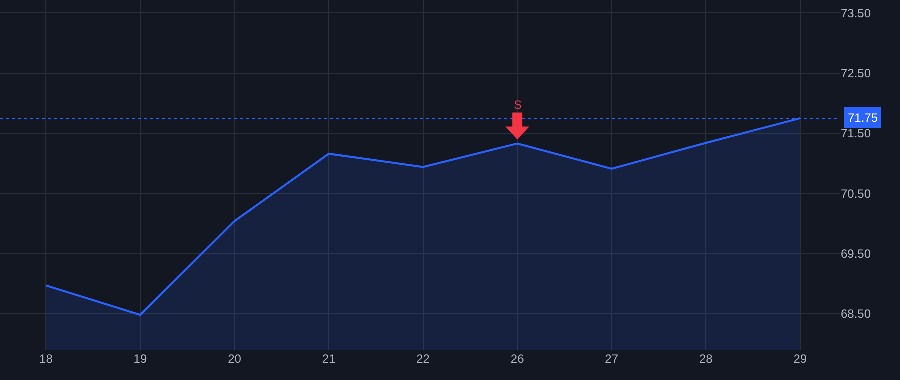 The height and width of the screenshot is (380, 900). What do you see at coordinates (423, 359) in the screenshot?
I see `x-tick-label: 22` at bounding box center [423, 359].